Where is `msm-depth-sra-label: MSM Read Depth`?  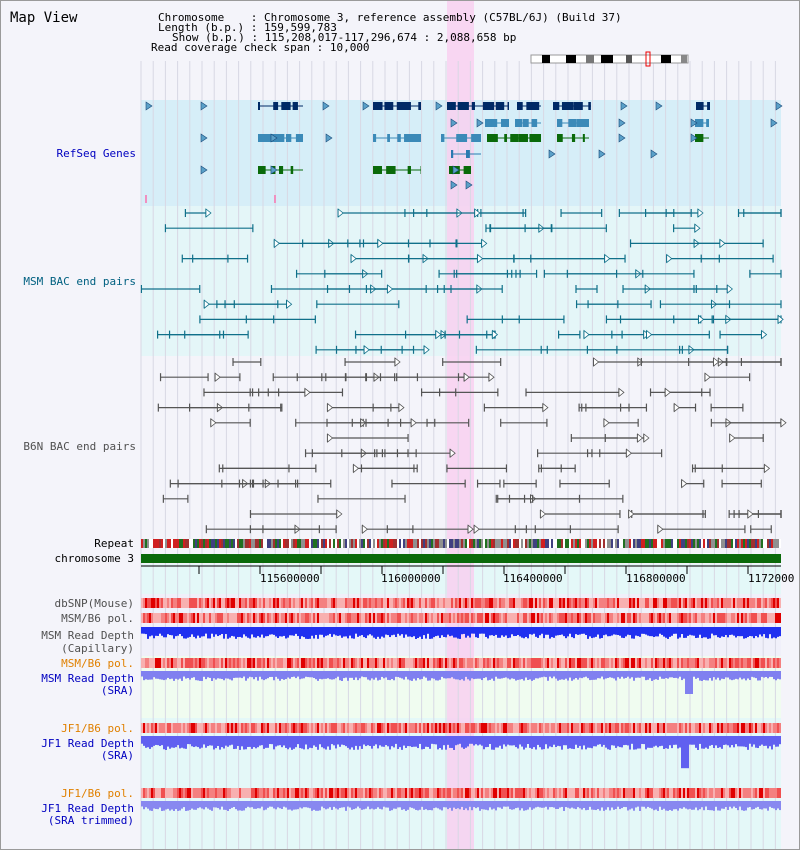 msm-depth-sra-label: MSM Read Depth is located at coordinates (87, 678).